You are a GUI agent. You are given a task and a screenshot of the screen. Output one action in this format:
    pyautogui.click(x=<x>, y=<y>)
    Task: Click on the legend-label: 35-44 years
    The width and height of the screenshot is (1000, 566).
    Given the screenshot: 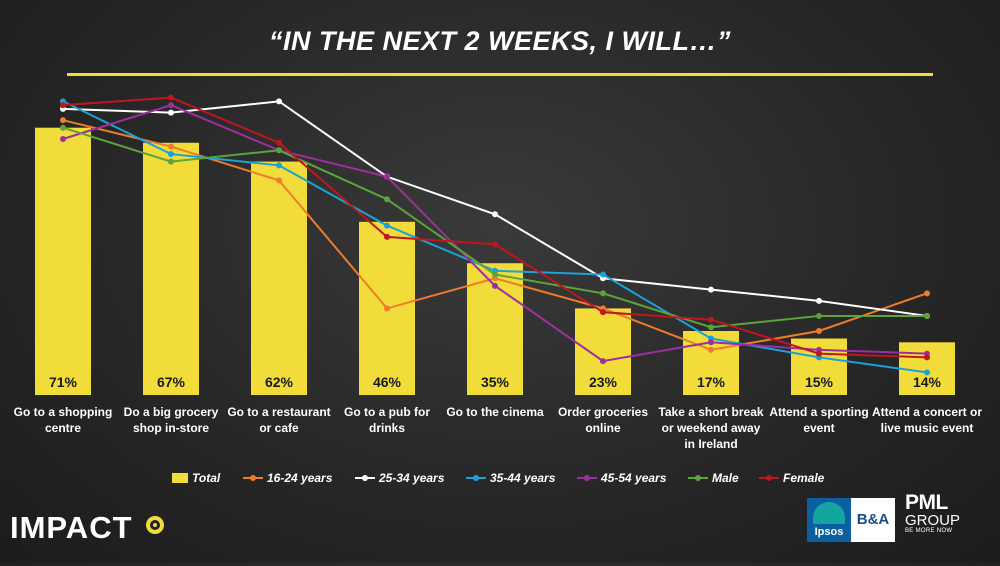 What is the action you would take?
    pyautogui.click(x=523, y=478)
    